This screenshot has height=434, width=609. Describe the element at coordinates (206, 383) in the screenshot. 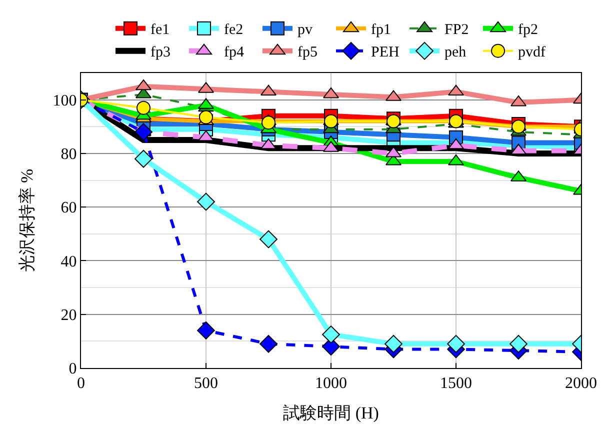

I see `x-tick-label: 500` at that location.